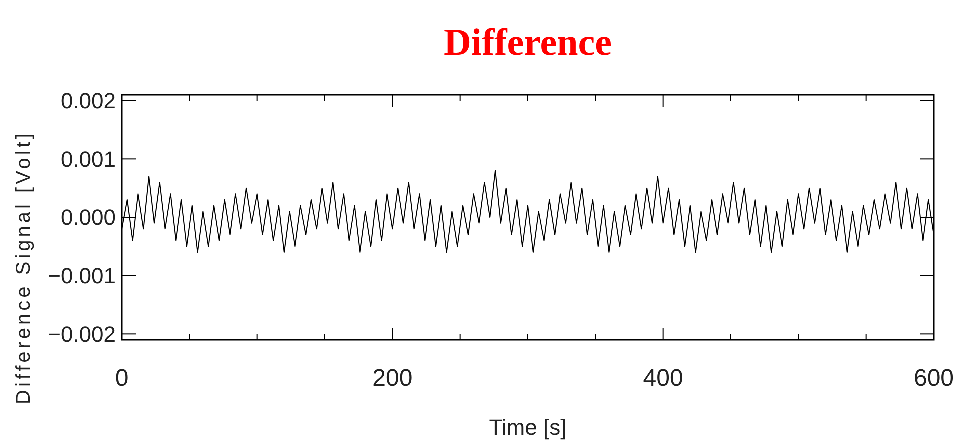 The height and width of the screenshot is (445, 960). I want to click on x-tick-label: 400, so click(663, 378).